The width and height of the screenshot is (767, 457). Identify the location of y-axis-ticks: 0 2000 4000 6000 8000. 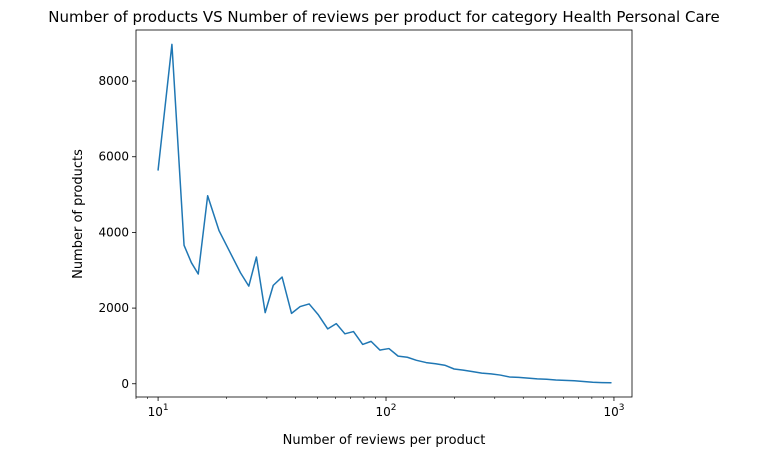
(117, 232).